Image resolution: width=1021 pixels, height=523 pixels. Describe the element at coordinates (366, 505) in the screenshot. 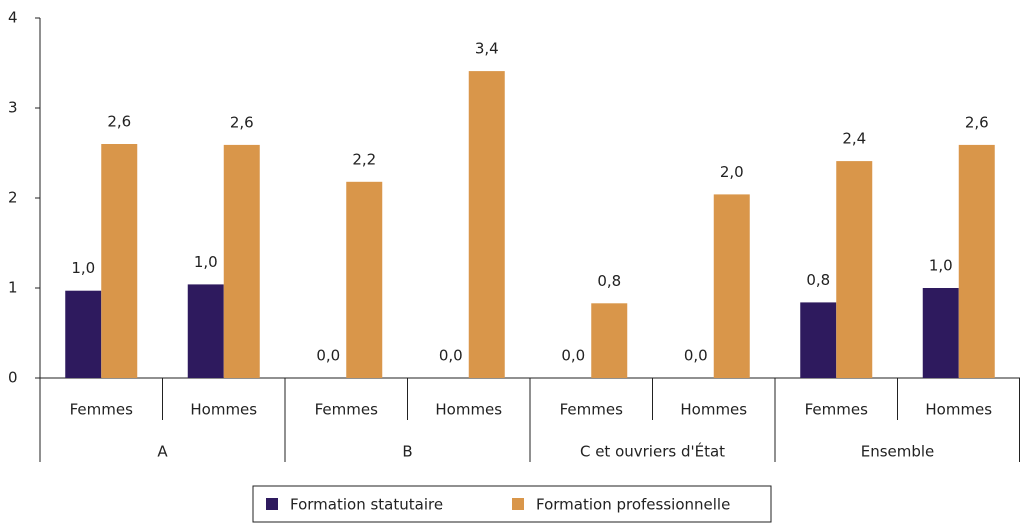

I see `legend-label: Formation statutaire` at that location.